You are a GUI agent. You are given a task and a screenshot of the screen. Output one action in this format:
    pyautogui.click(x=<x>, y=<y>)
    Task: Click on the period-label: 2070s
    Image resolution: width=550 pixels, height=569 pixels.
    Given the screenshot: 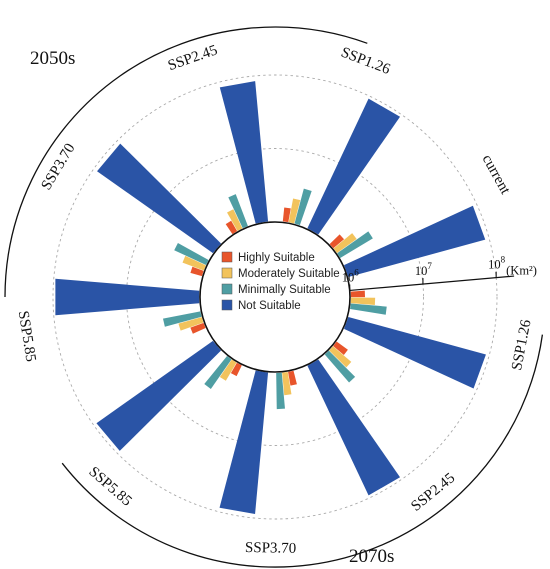 What is the action you would take?
    pyautogui.click(x=371, y=556)
    